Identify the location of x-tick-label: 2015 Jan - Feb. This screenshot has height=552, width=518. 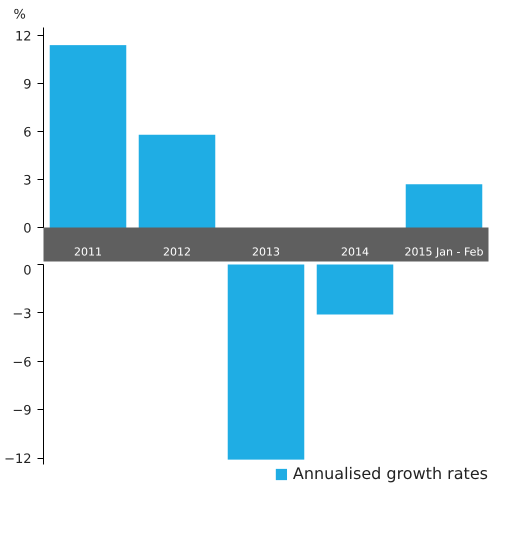
(444, 252).